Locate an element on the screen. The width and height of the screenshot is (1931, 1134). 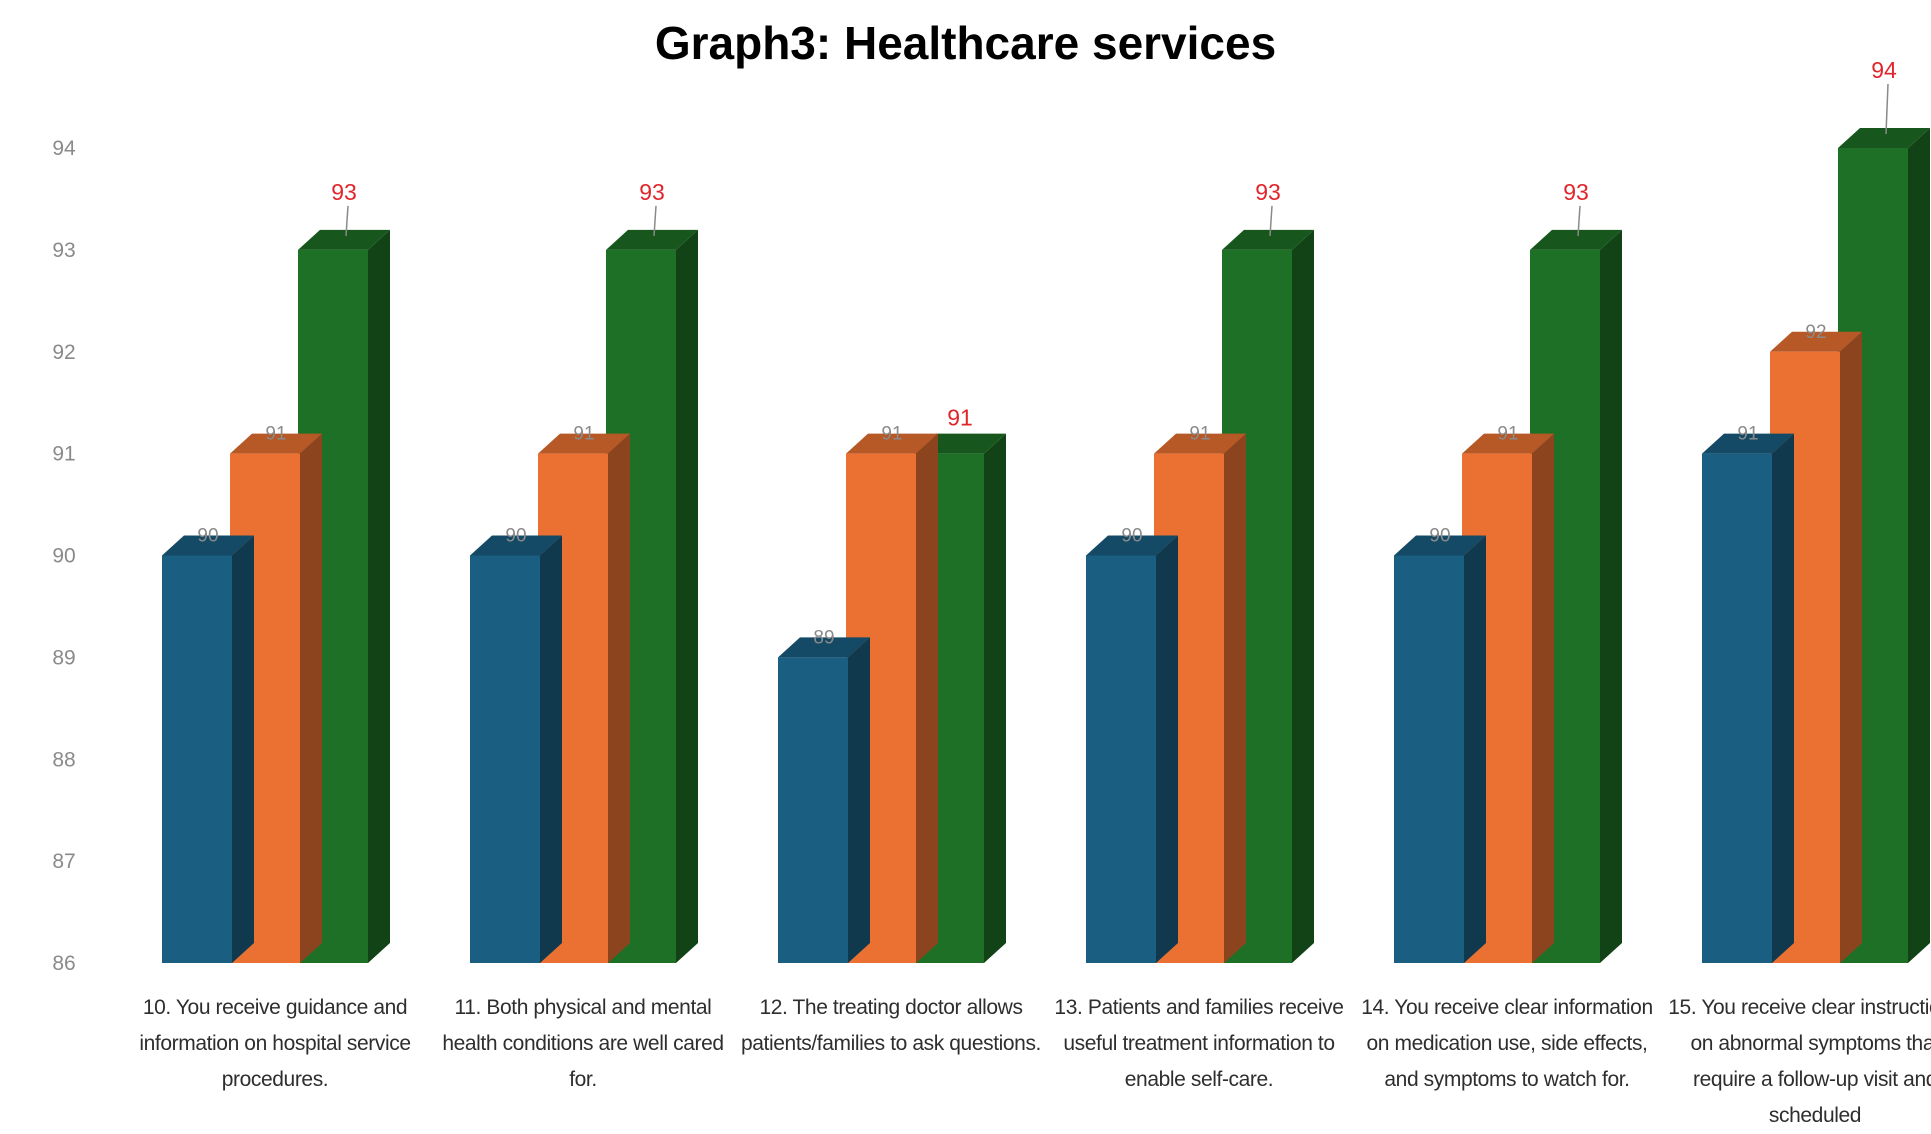
y-tick-label: 90 is located at coordinates (63, 556).